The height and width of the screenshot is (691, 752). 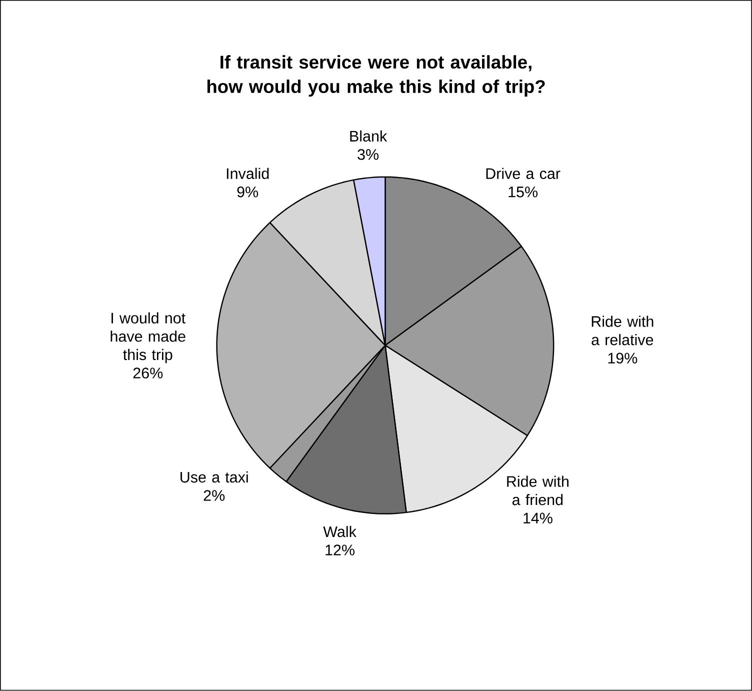 I want to click on slice-label: Walk, so click(x=339, y=532).